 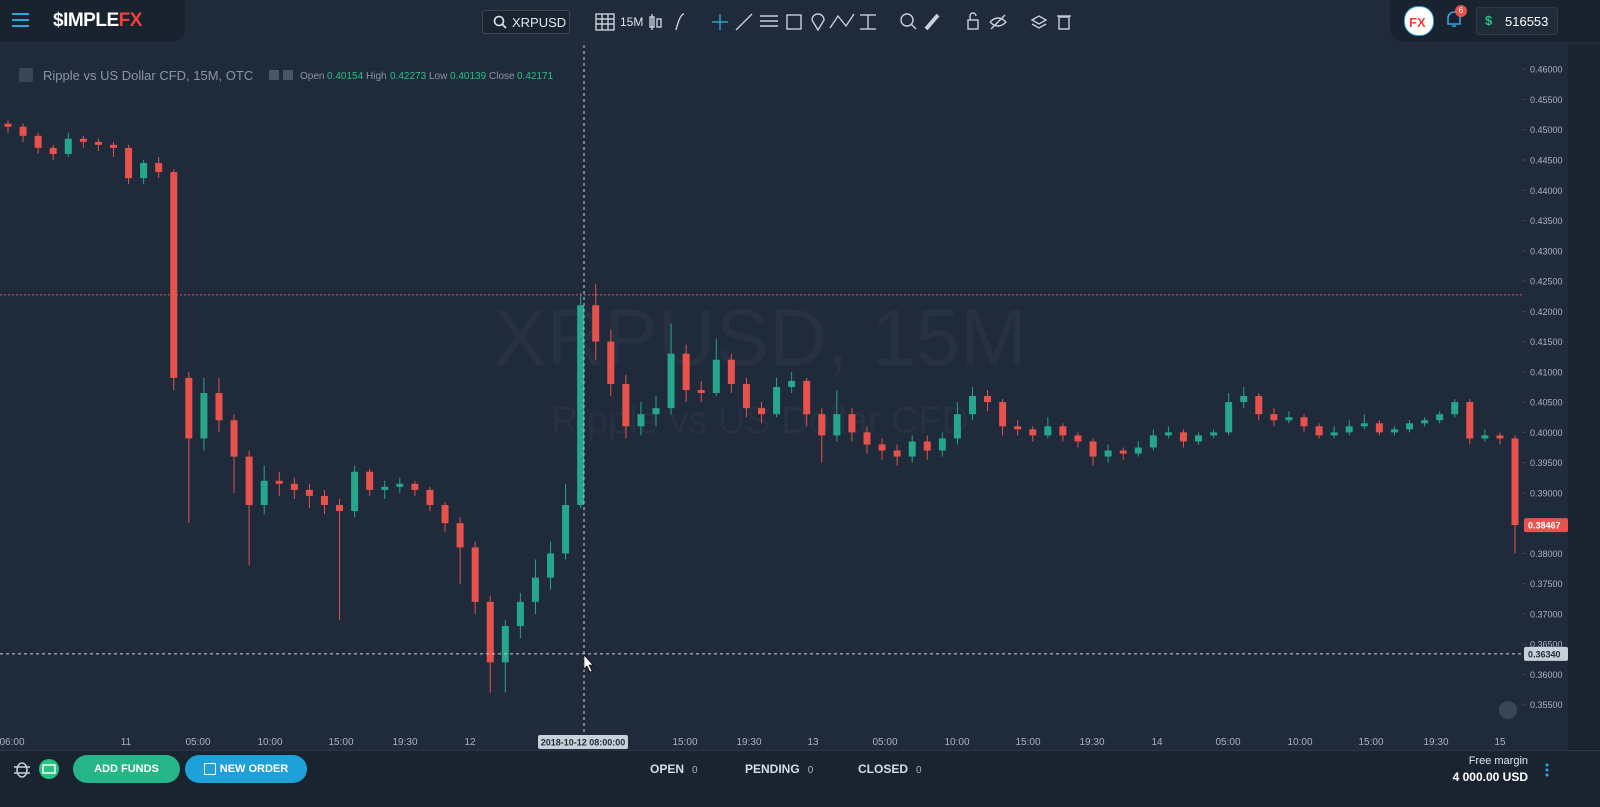 What do you see at coordinates (1508, 710) in the screenshot?
I see `scroll-button` at bounding box center [1508, 710].